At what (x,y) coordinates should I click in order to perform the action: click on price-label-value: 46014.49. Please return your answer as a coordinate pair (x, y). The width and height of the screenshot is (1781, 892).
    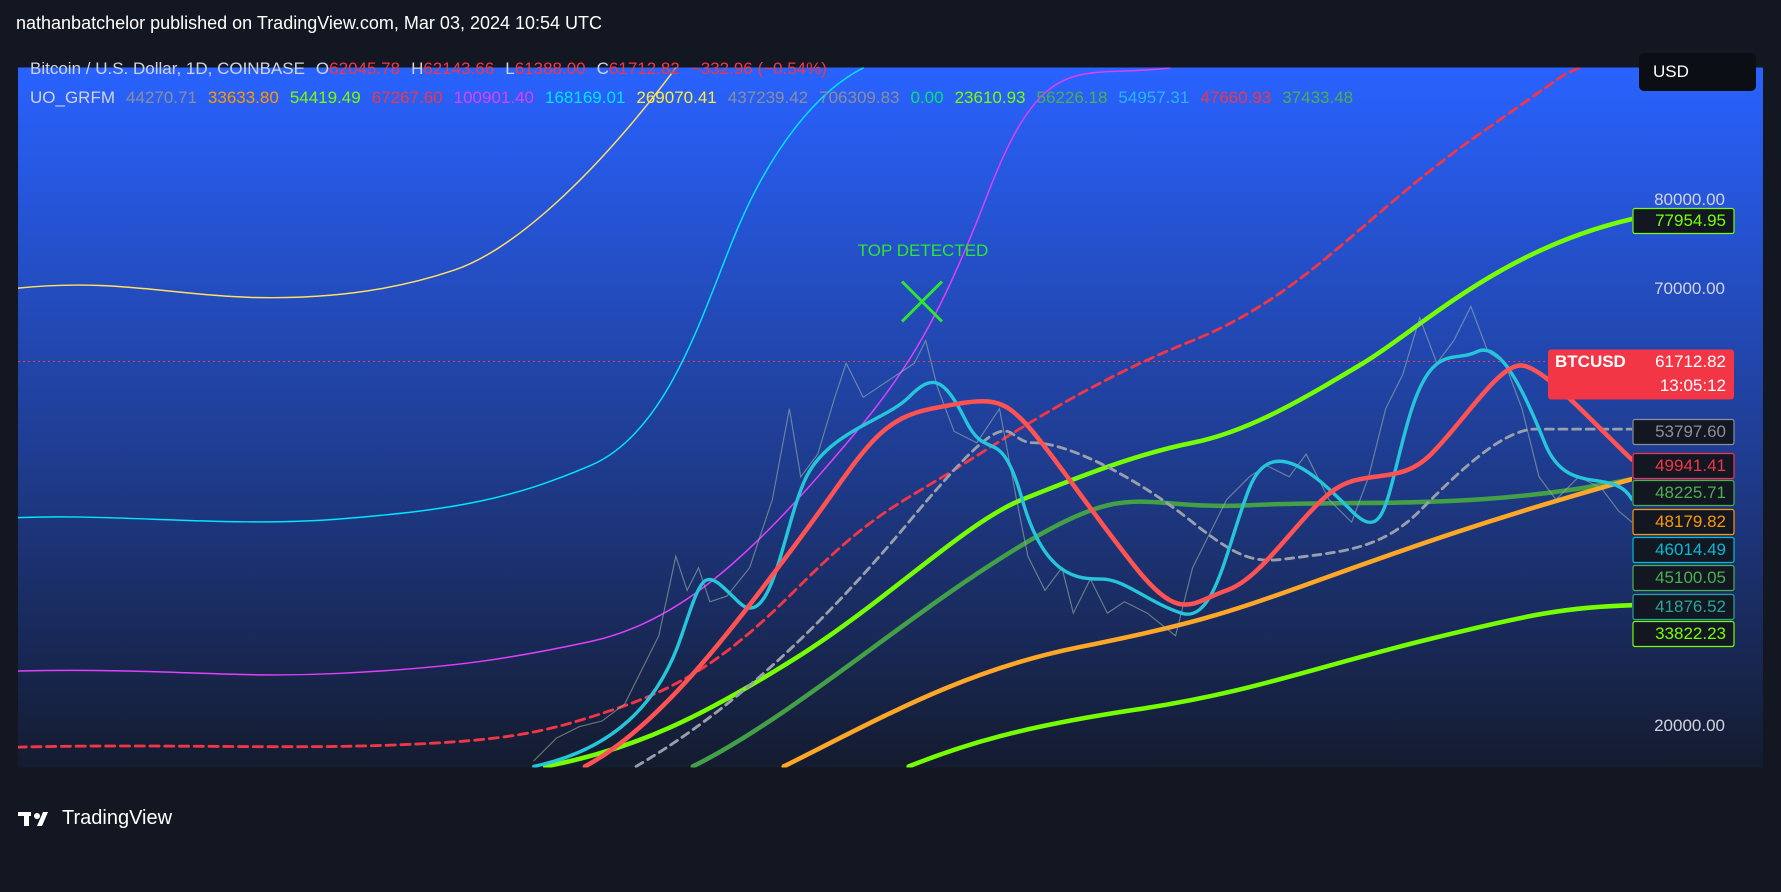
    Looking at the image, I should click on (1690, 549).